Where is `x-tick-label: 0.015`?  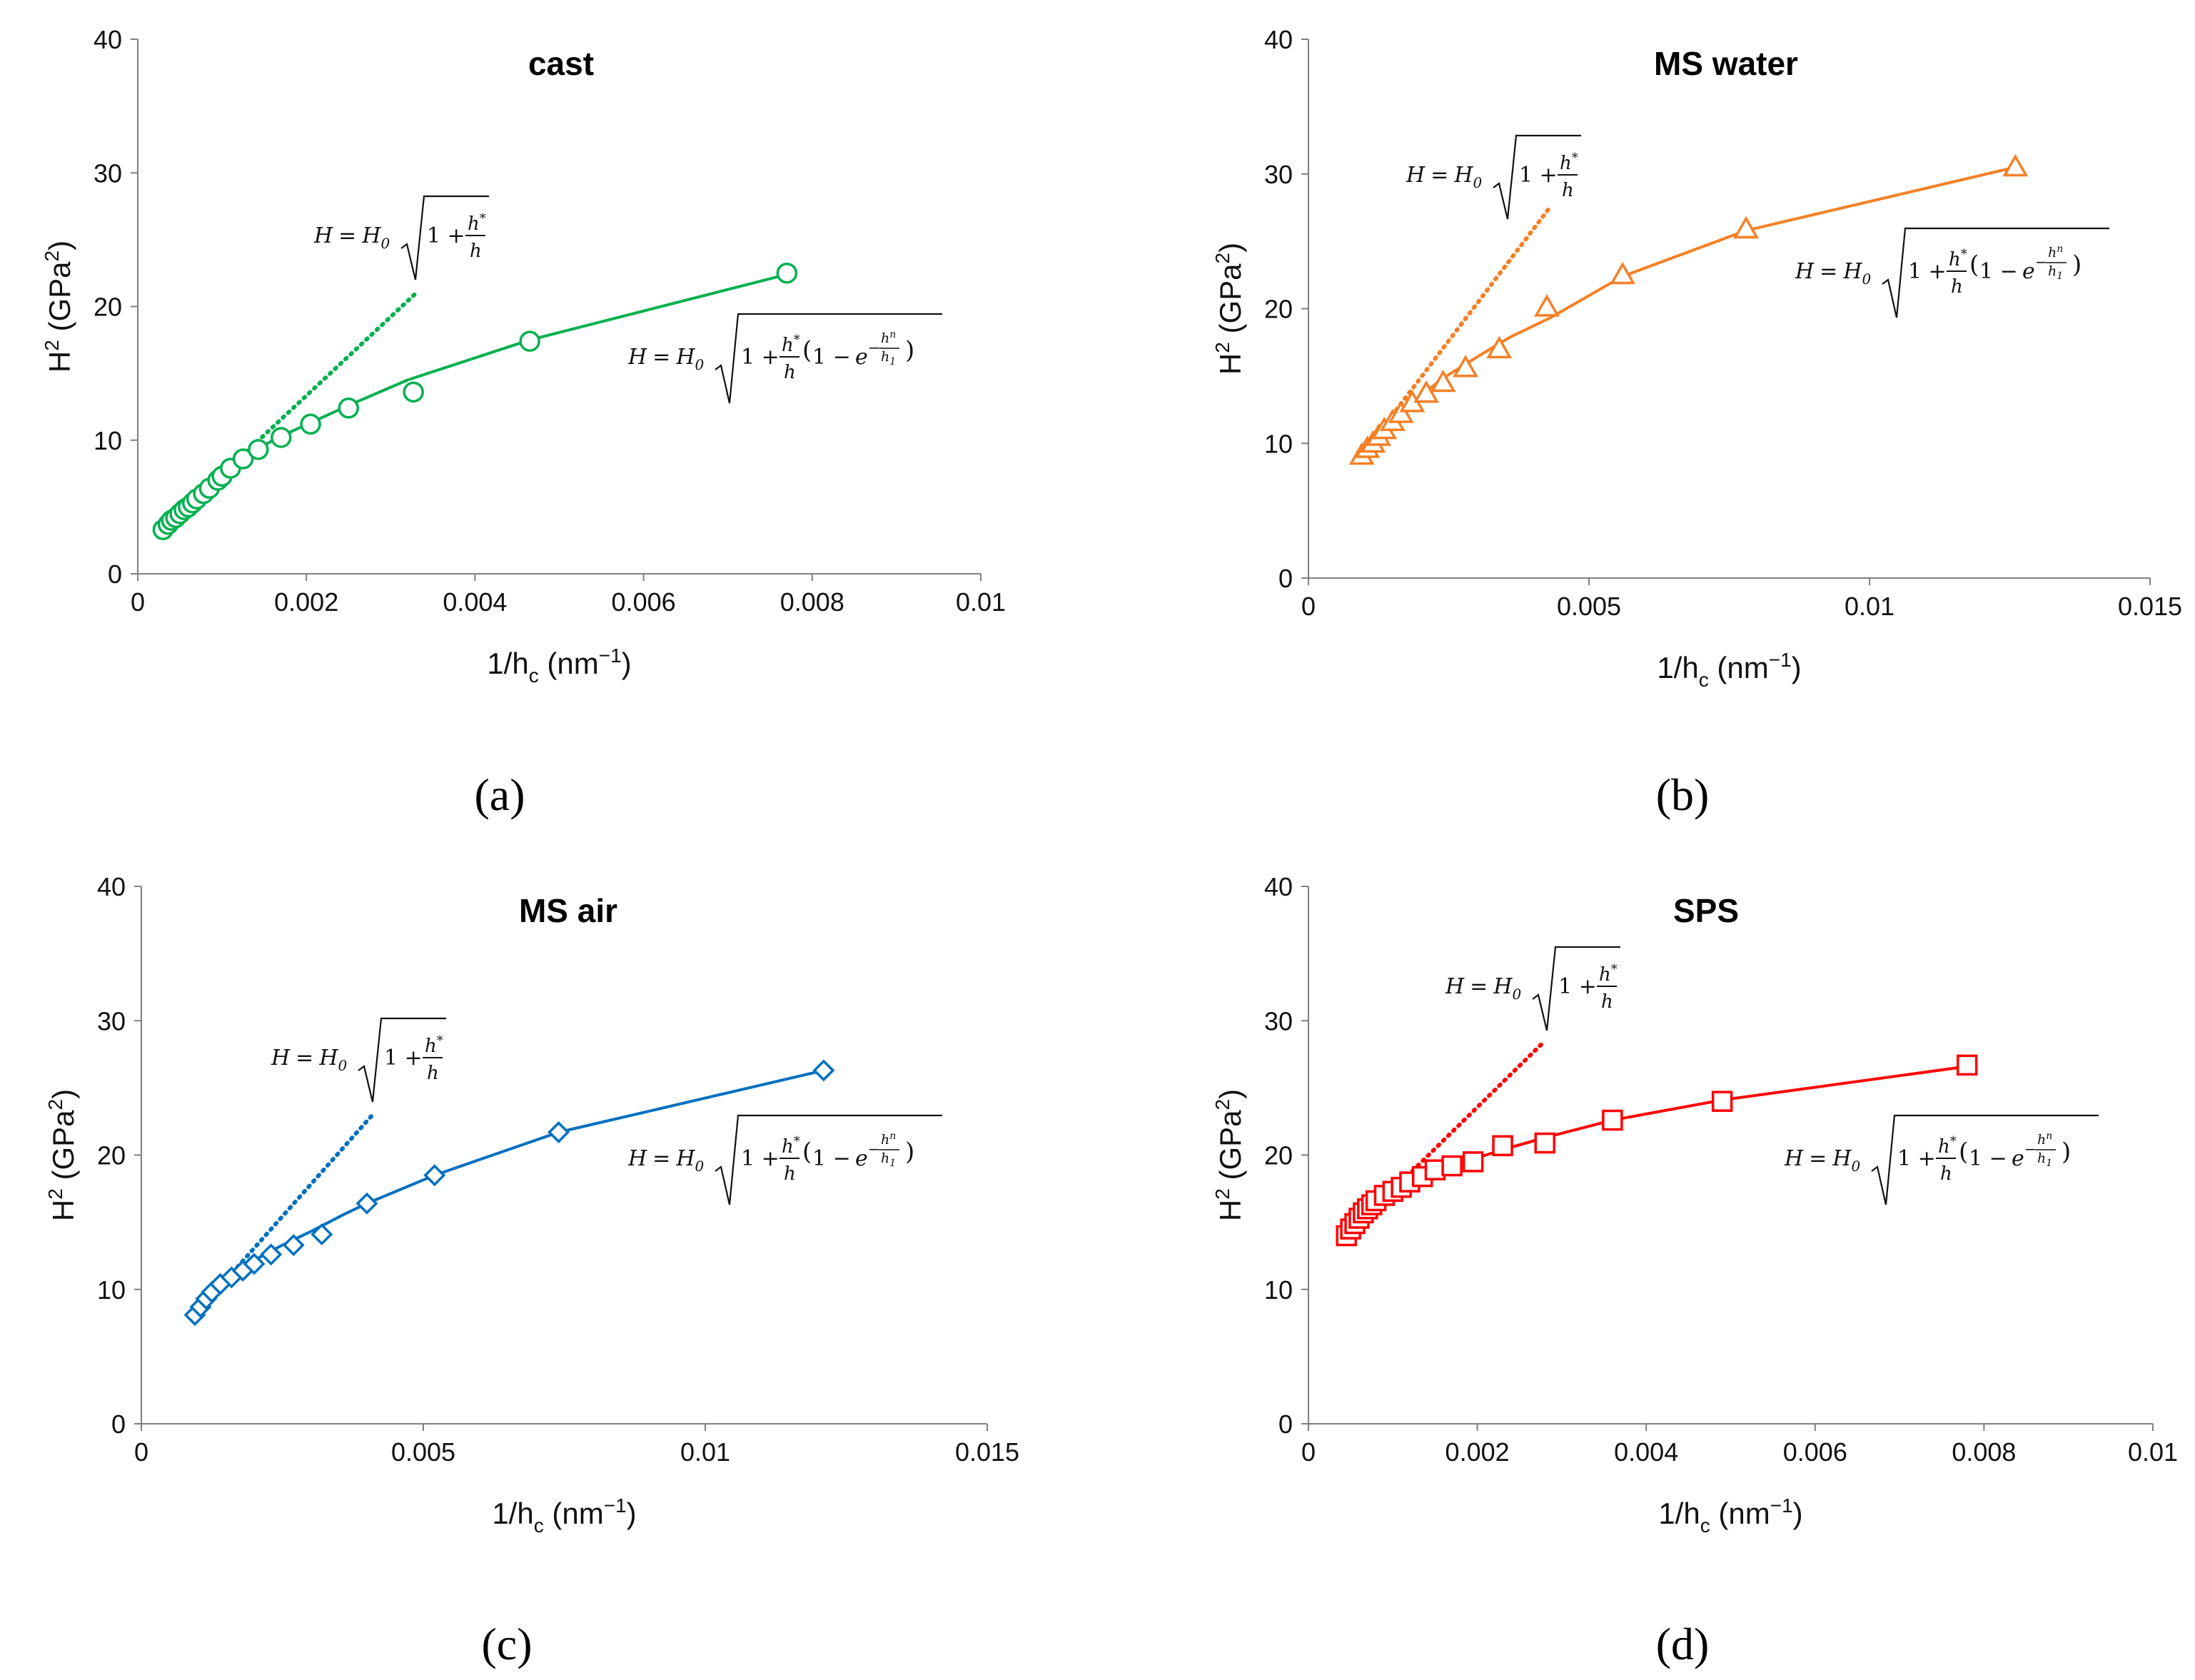
x-tick-label: 0.015 is located at coordinates (2150, 606).